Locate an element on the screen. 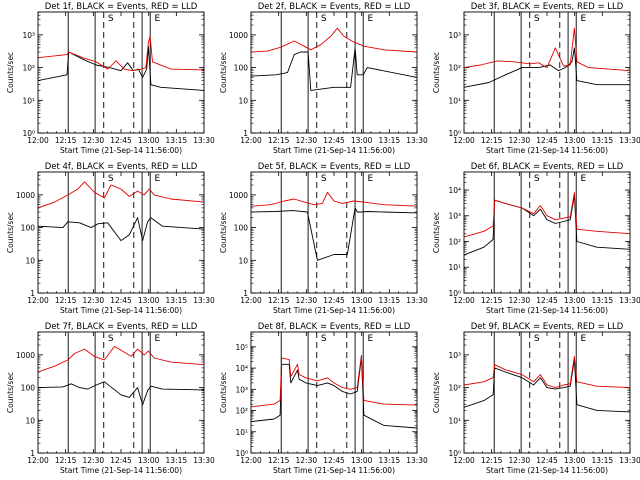 The image size is (640, 480). chart-1-flag-s: S is located at coordinates (111, 19).